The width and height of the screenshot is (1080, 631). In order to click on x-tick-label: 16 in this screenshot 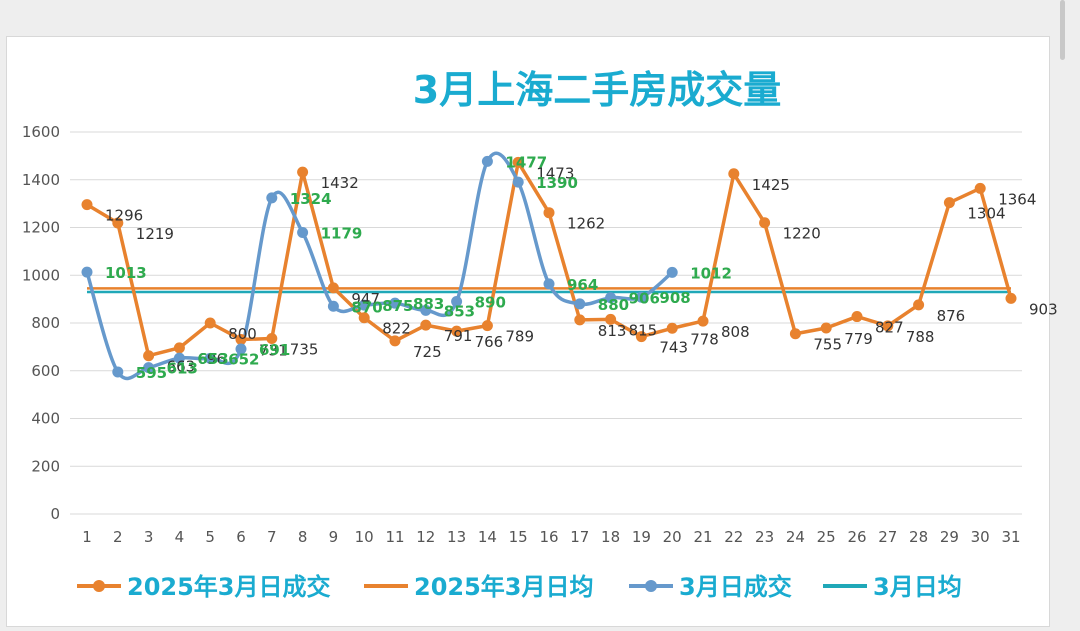, I will do `click(548, 537)`.